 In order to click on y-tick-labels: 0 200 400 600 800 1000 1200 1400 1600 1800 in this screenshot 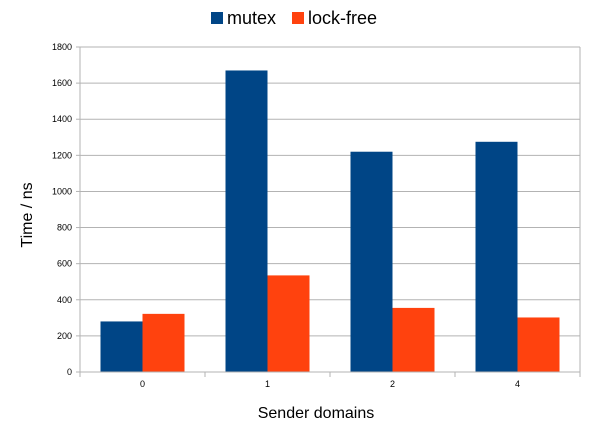, I will do `click(62, 209)`.